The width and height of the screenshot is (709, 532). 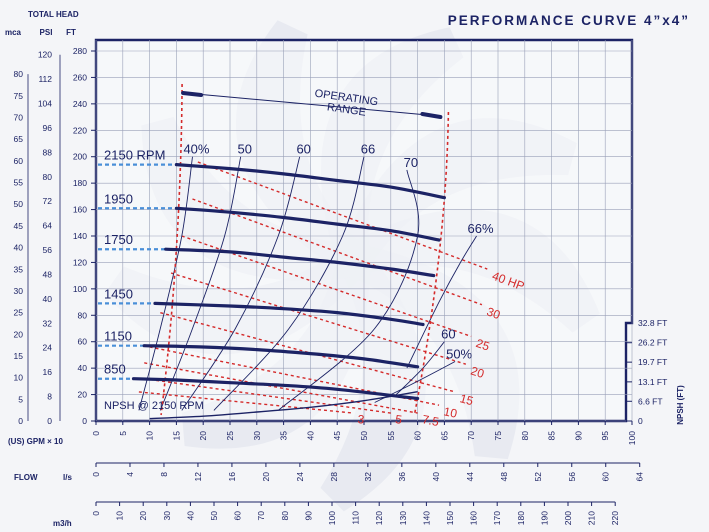 I want to click on chart-title: PERFORMANCE CURVE 4”x4”, so click(x=569, y=20).